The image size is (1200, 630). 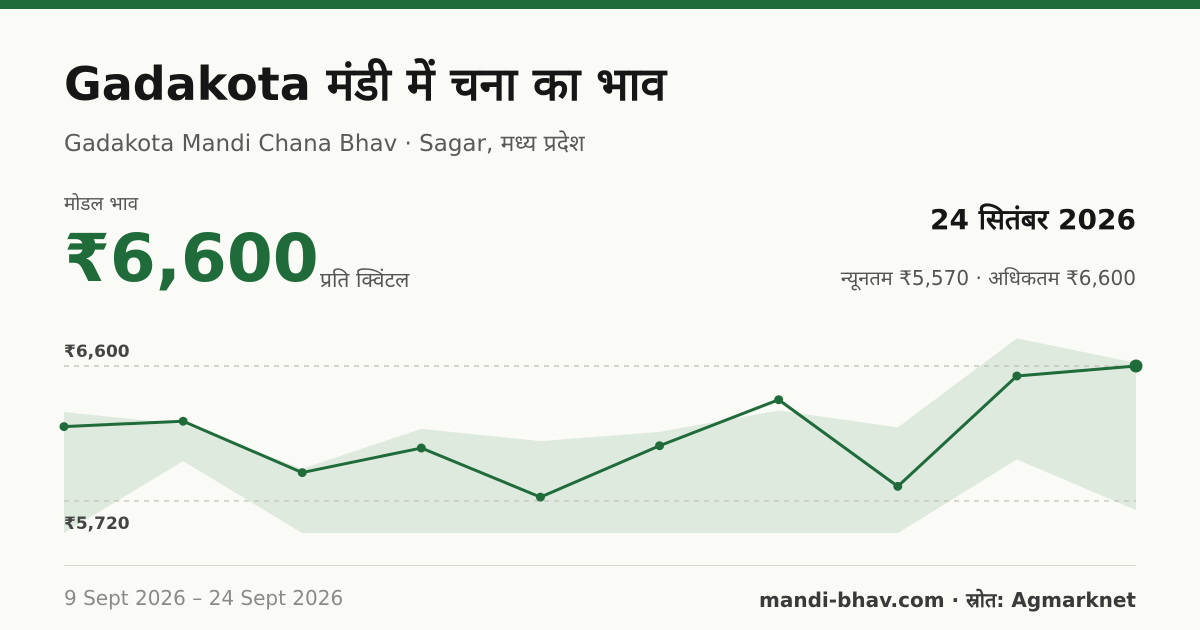 What do you see at coordinates (191, 258) in the screenshot?
I see `model-price-value: ₹6,600` at bounding box center [191, 258].